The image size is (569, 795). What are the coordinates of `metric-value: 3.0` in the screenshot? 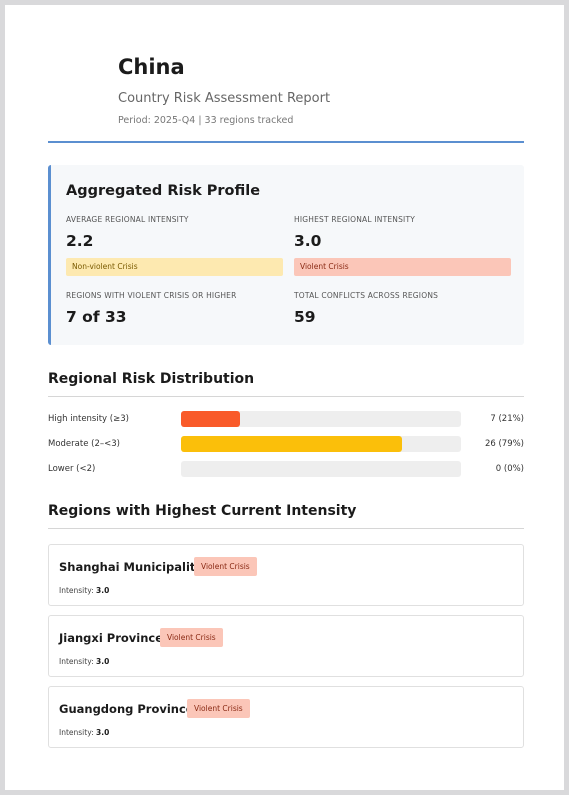 It's located at (308, 241).